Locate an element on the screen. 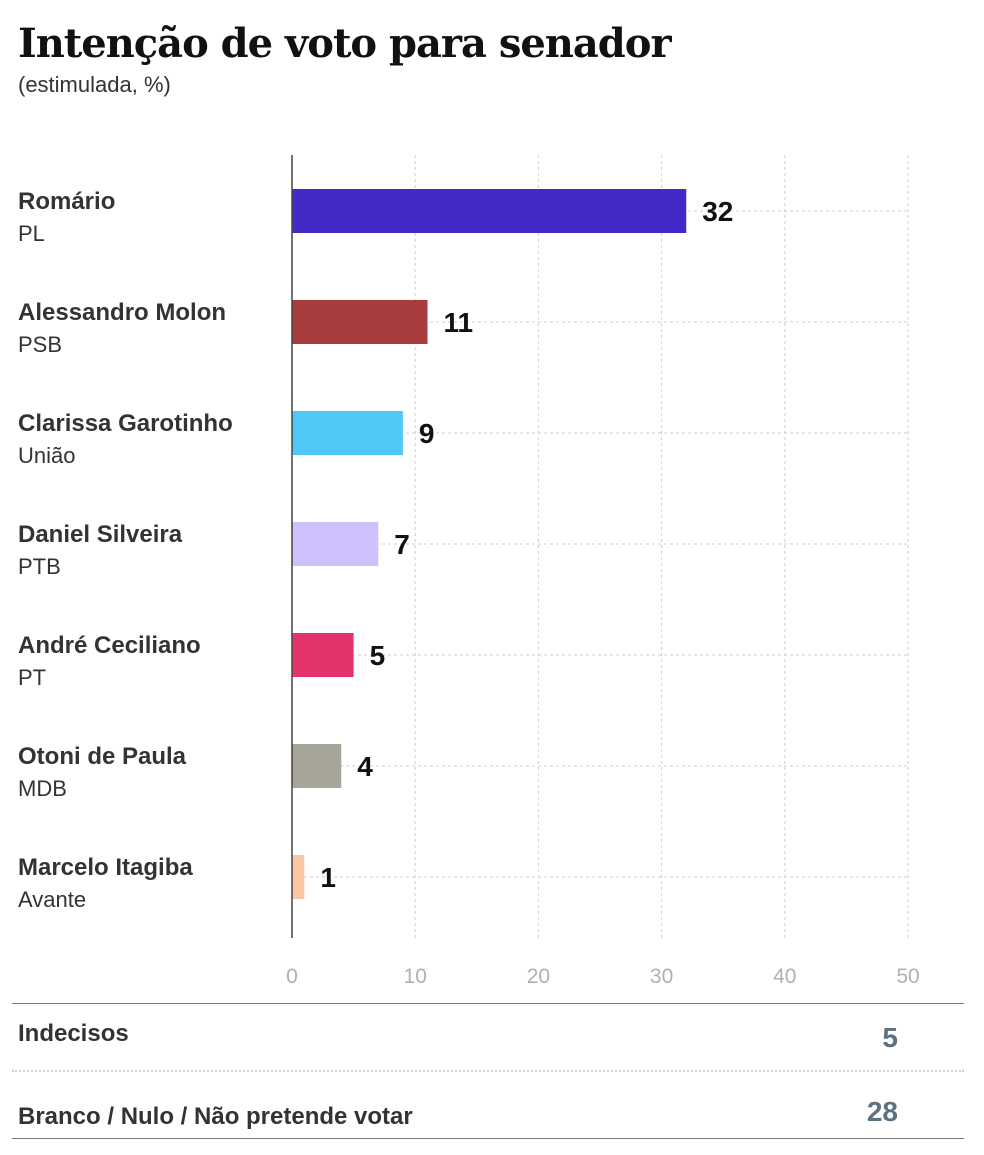 Image resolution: width=984 pixels, height=1155 pixels. x-tick-label: 50 is located at coordinates (907, 976).